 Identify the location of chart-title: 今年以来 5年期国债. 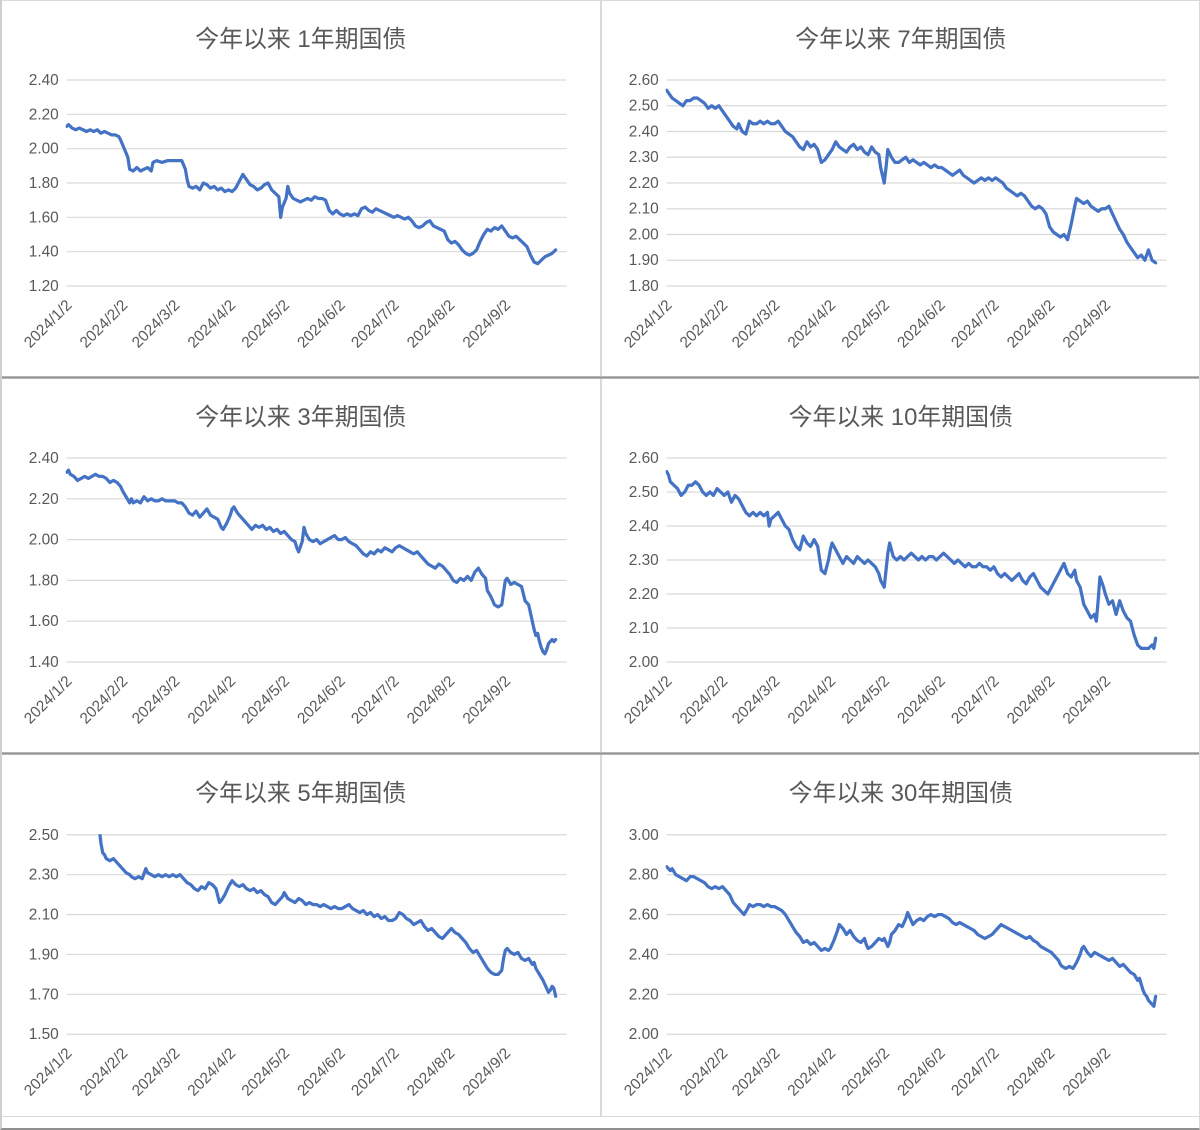
(300, 793).